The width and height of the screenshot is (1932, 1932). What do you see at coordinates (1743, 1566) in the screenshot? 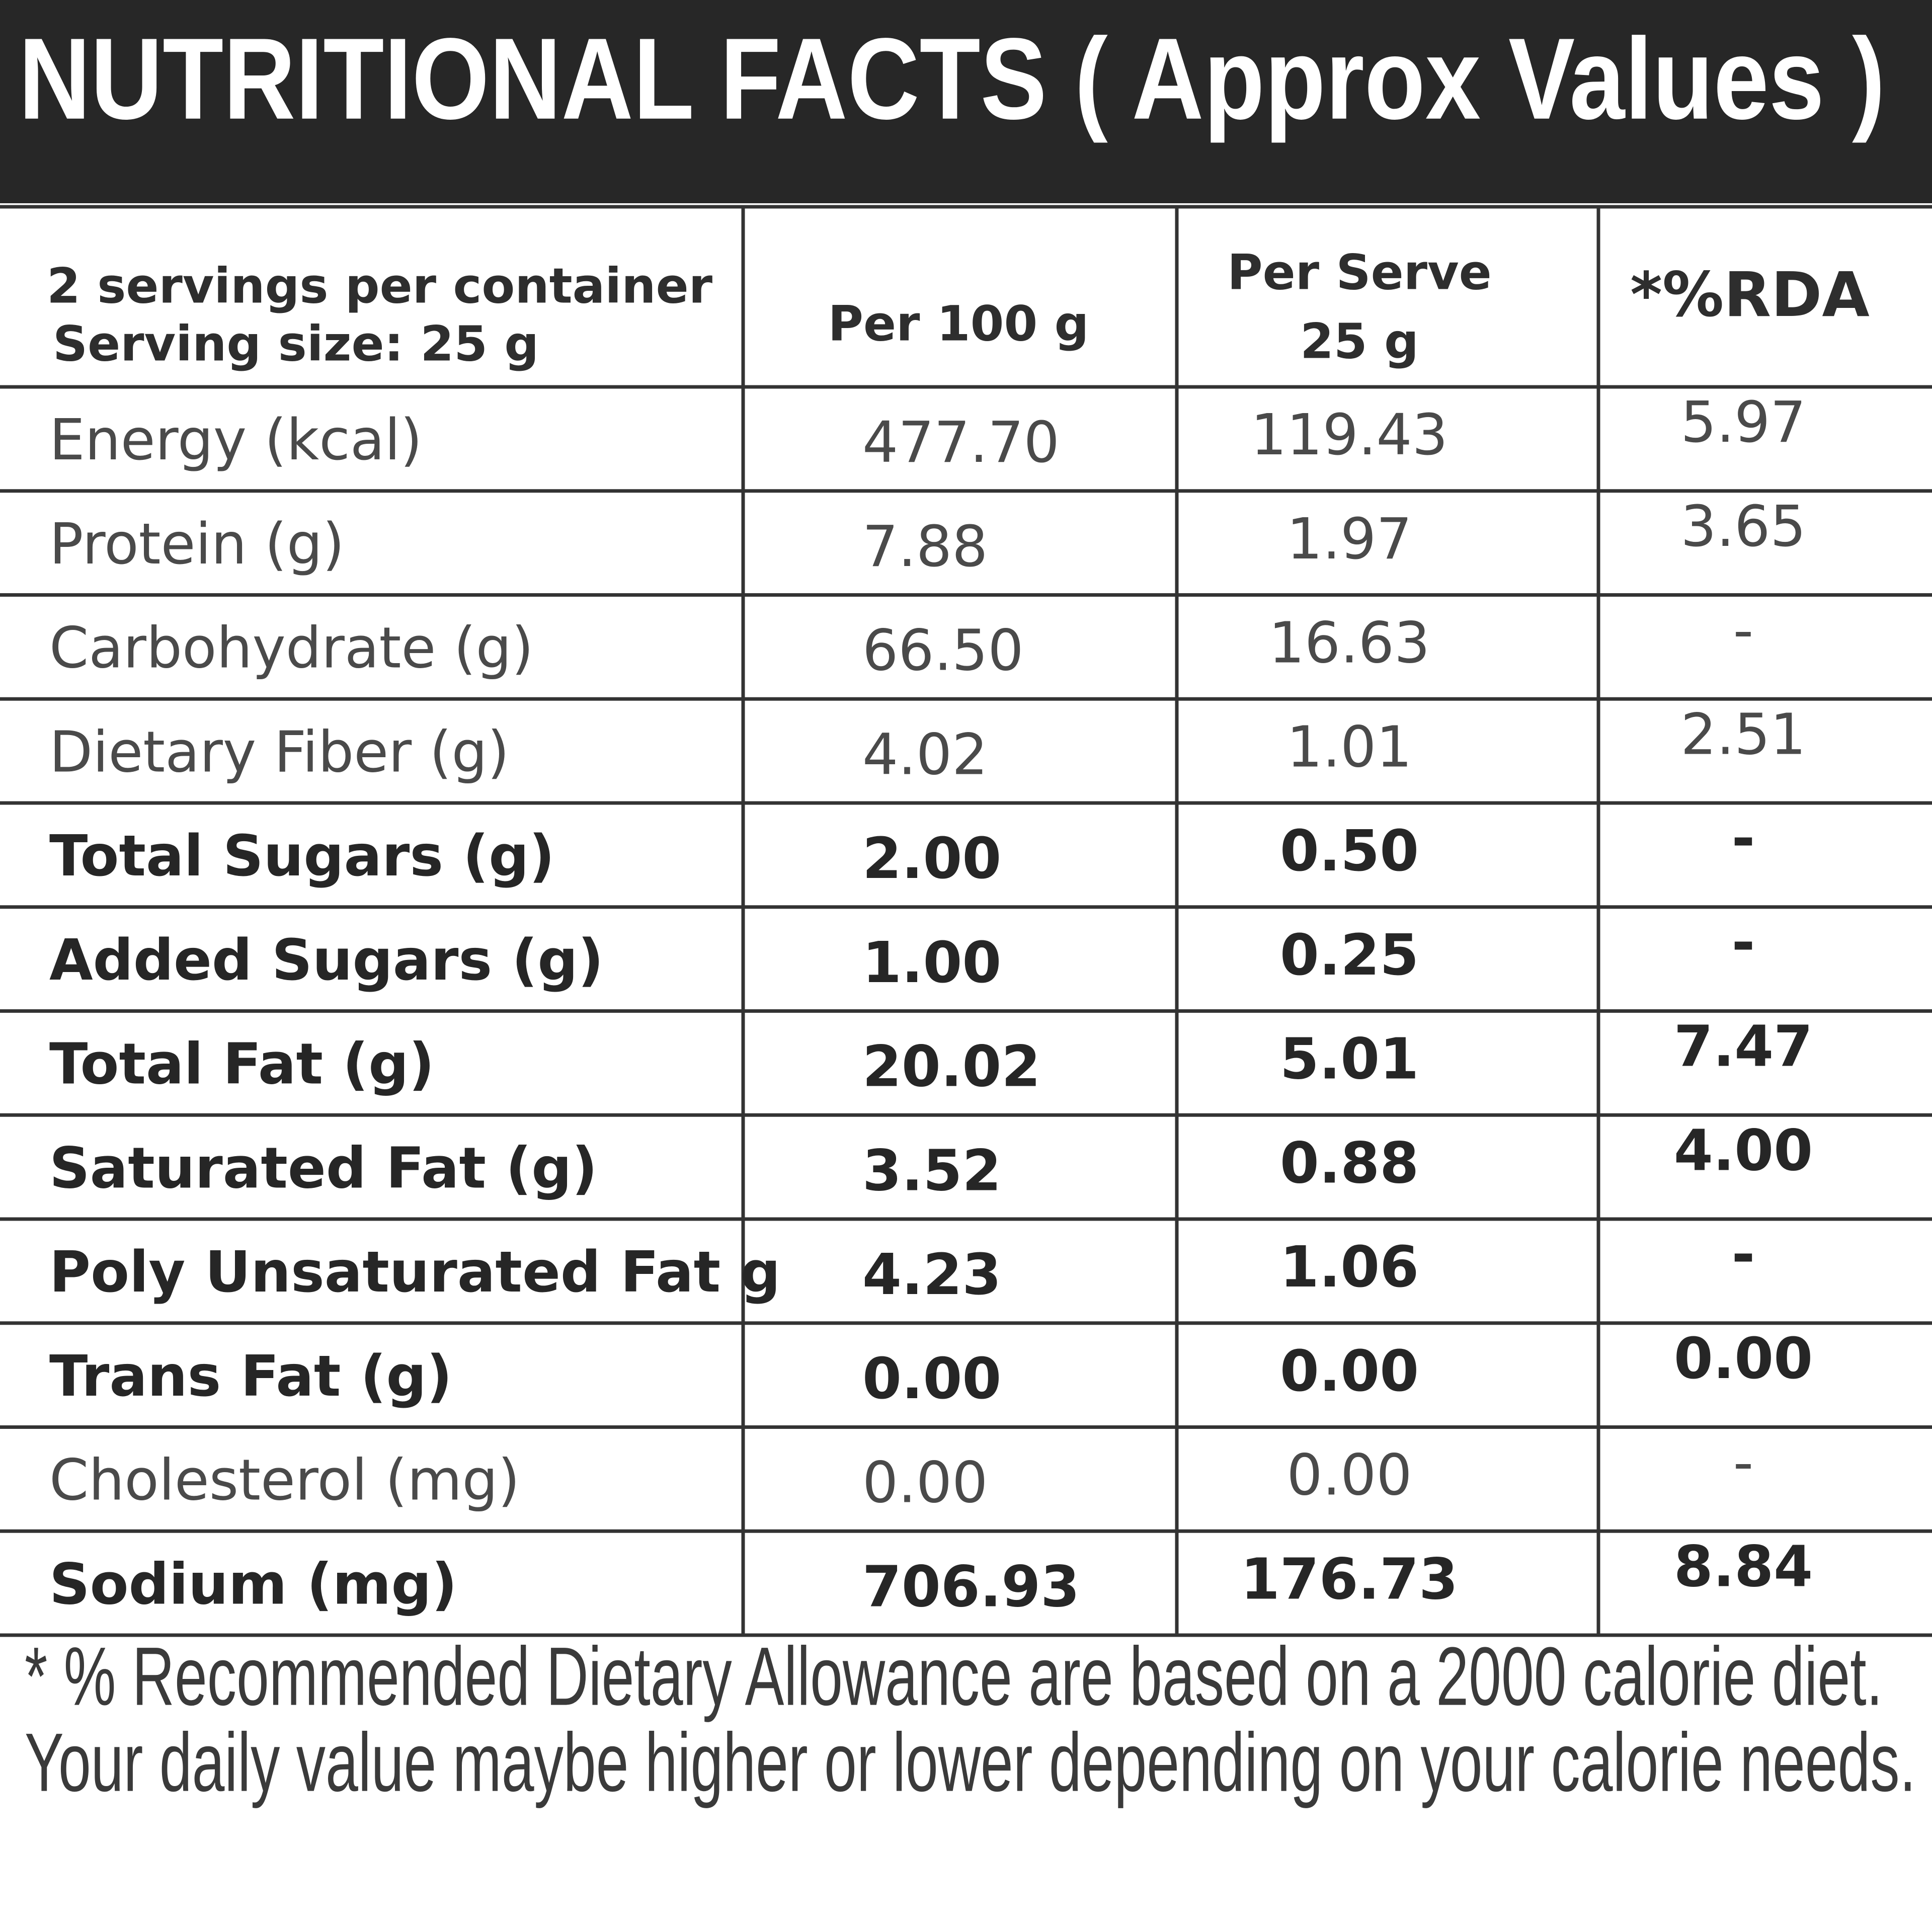
I see `nutrient-value: 8.84` at bounding box center [1743, 1566].